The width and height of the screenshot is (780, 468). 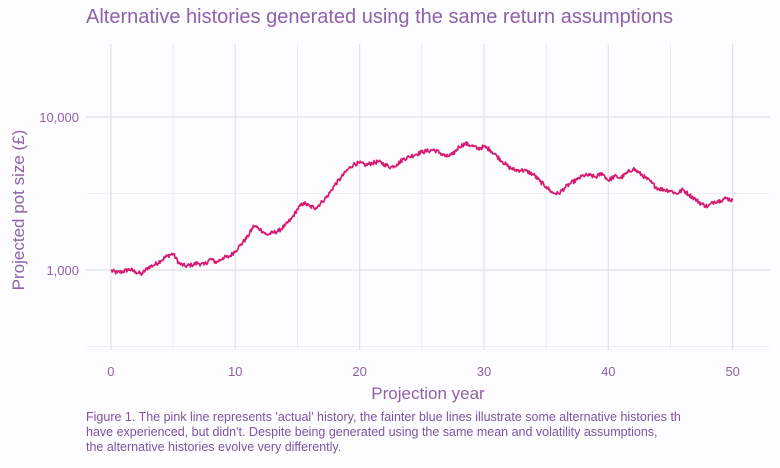 I want to click on y-tick-label: 1,000, so click(x=62, y=270).